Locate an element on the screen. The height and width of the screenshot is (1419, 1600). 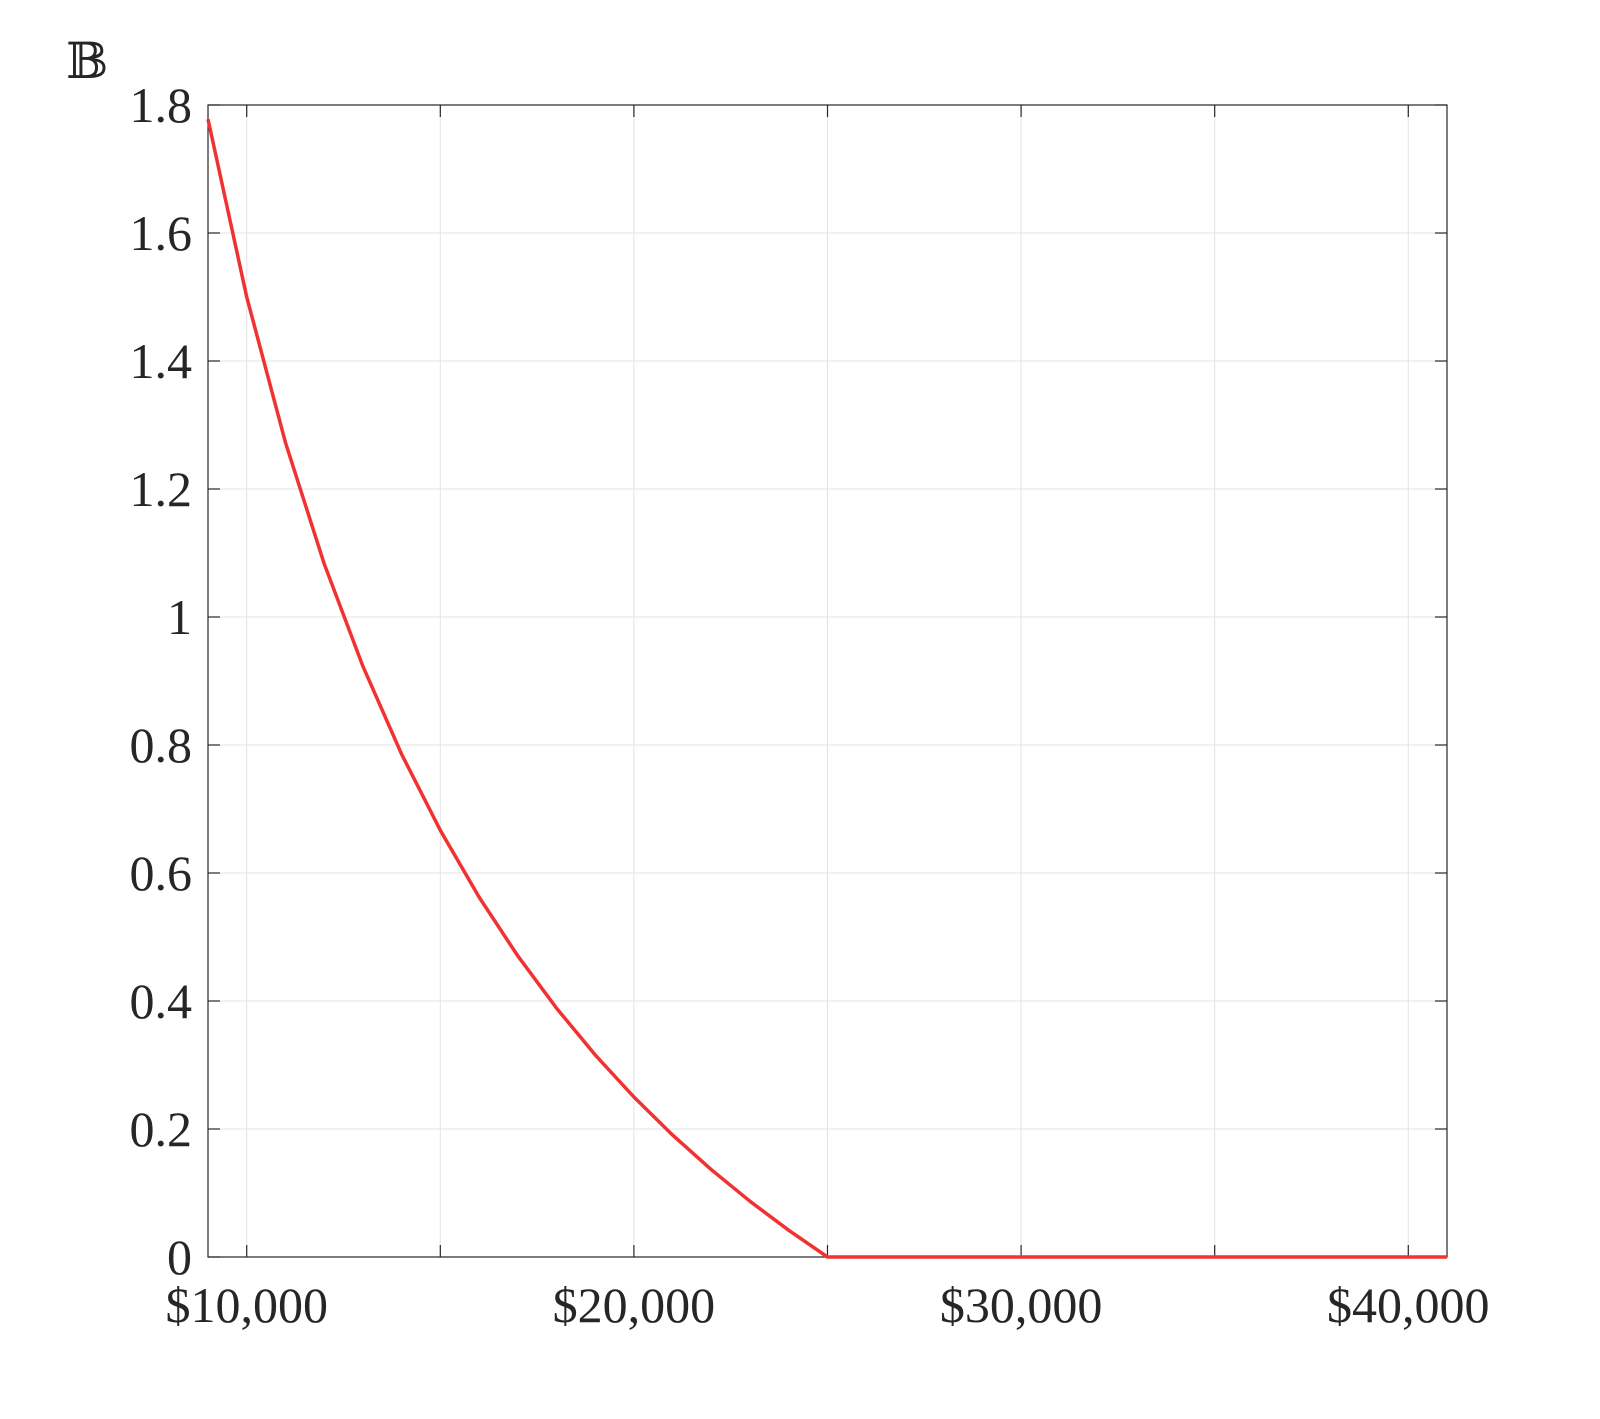
y-tick-label: 0.6 is located at coordinates (161, 873).